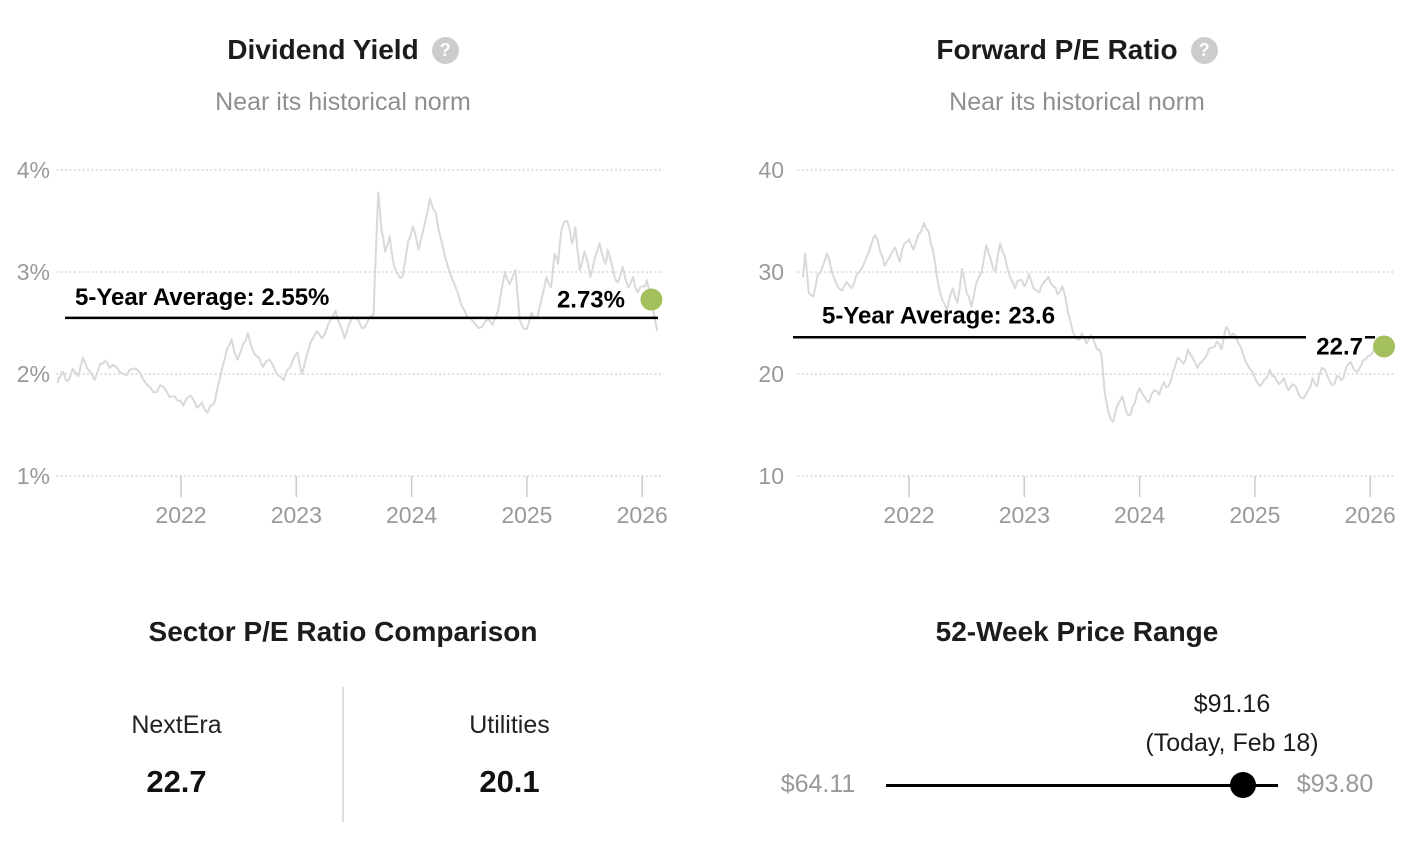 The height and width of the screenshot is (850, 1416). I want to click on sector-pe-sector-column: Utilities 20.1, so click(509, 755).